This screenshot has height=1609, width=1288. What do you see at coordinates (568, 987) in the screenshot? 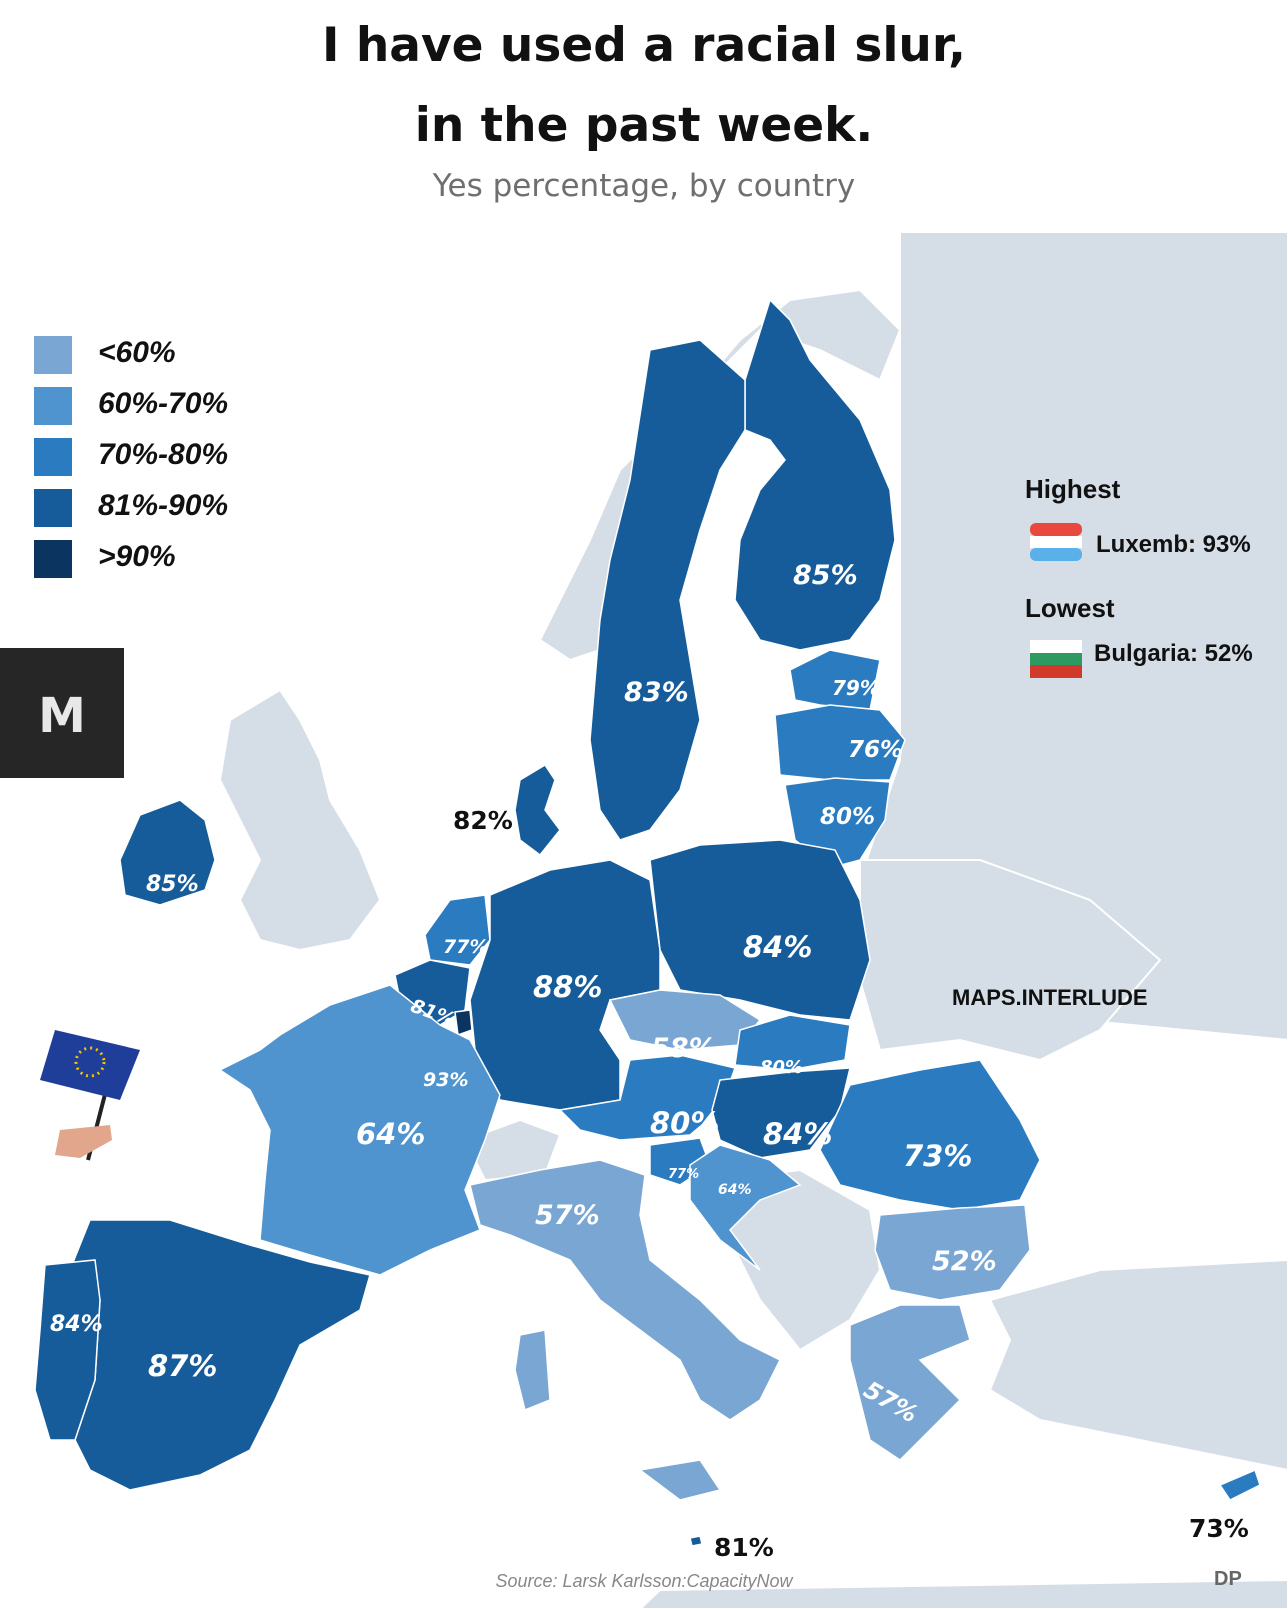
I see `label-germany: 88%` at bounding box center [568, 987].